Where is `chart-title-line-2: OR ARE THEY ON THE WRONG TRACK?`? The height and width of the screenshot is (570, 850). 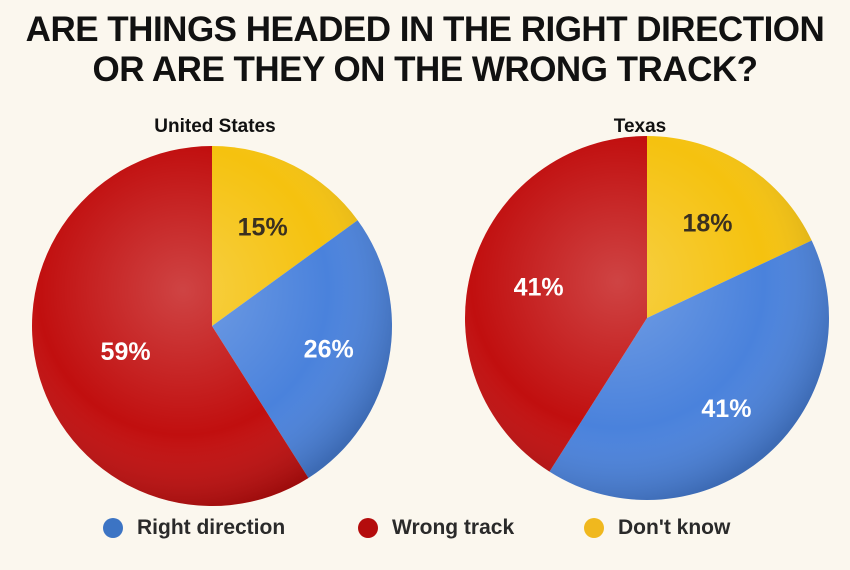 chart-title-line-2: OR ARE THEY ON THE WRONG TRACK? is located at coordinates (425, 69).